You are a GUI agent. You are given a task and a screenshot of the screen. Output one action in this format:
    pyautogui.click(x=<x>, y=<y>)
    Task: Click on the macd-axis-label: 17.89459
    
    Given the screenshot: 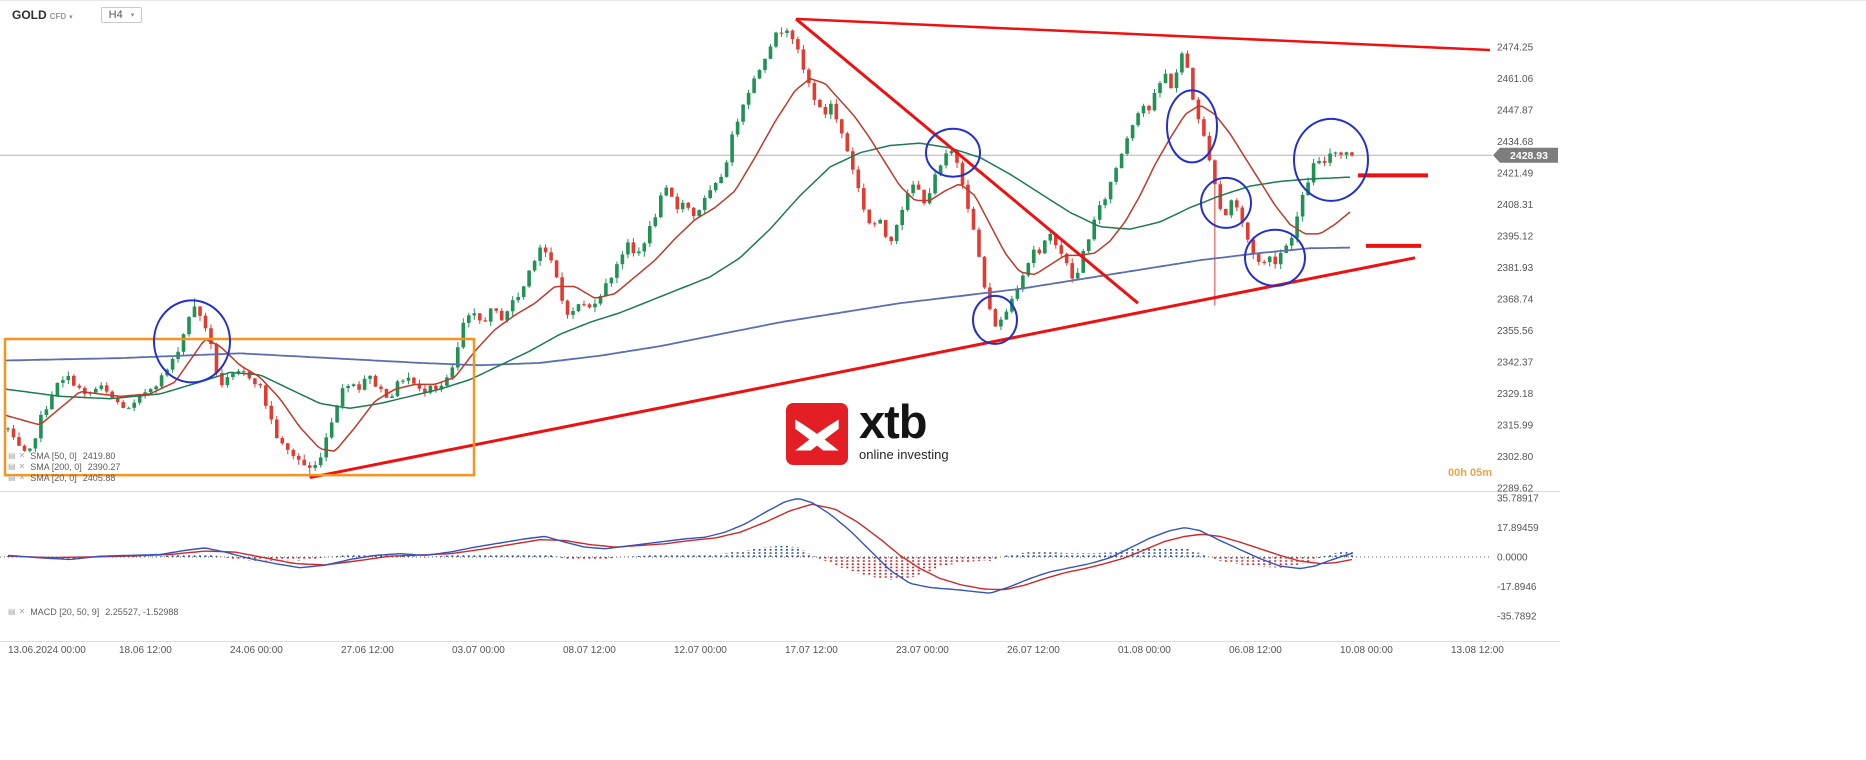 What is the action you would take?
    pyautogui.click(x=1518, y=528)
    